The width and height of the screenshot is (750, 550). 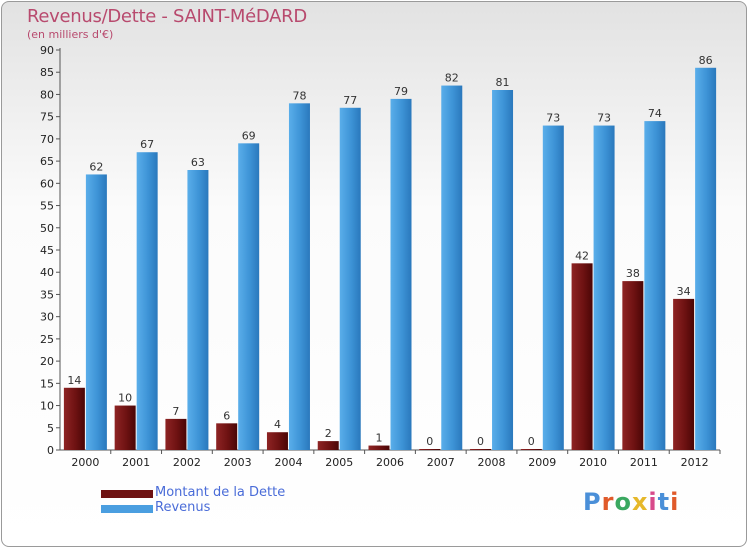 I want to click on y-tick-label: 20, so click(x=47, y=361).